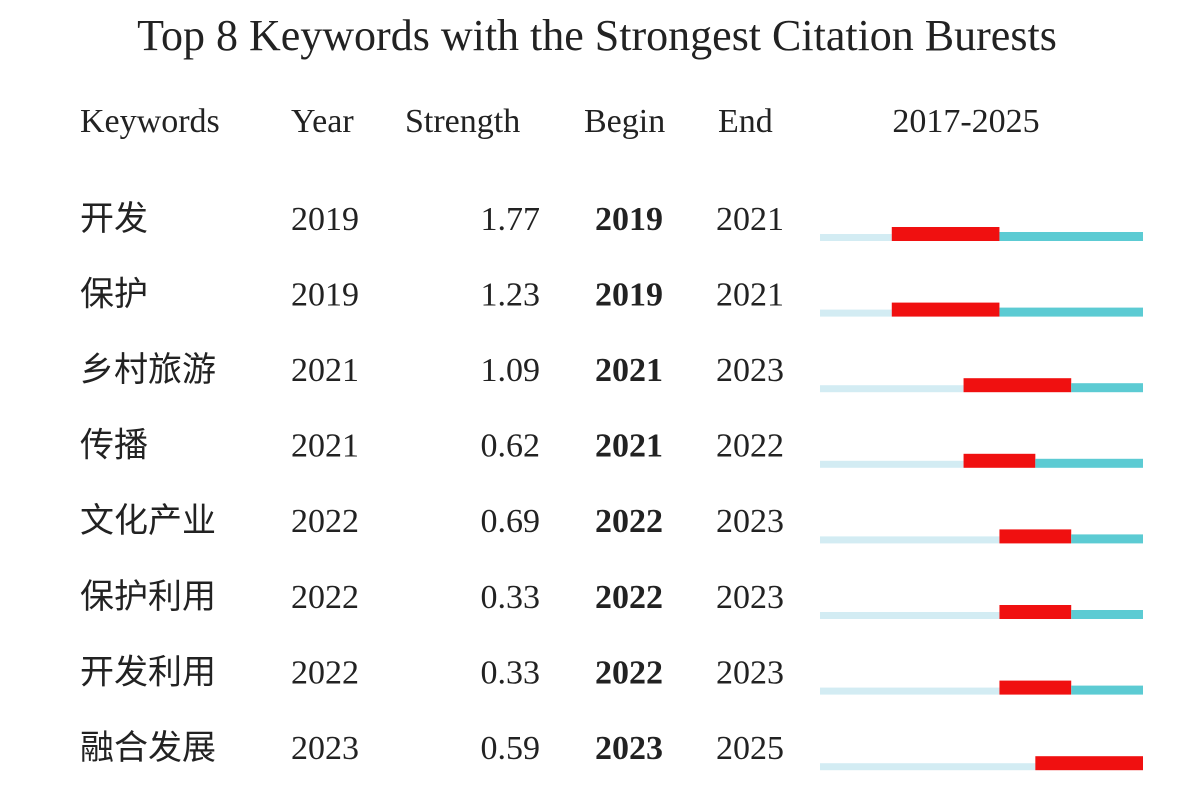 This screenshot has width=1193, height=797. I want to click on column-header: Keywords, so click(150, 121).